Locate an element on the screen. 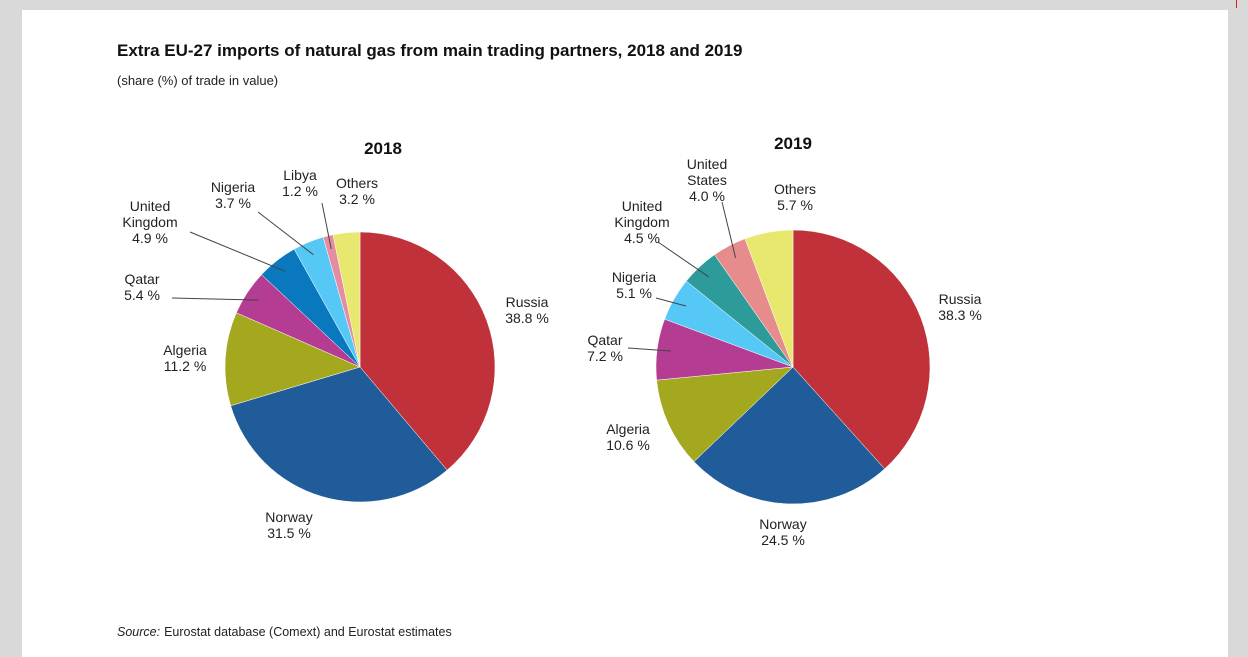  value-label: 1.2 % is located at coordinates (300, 191).